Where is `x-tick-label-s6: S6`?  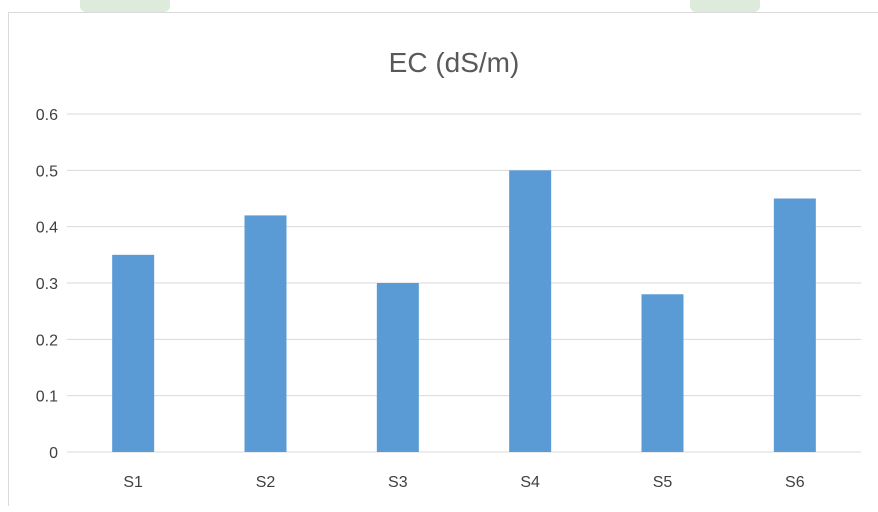 x-tick-label-s6: S6 is located at coordinates (795, 482).